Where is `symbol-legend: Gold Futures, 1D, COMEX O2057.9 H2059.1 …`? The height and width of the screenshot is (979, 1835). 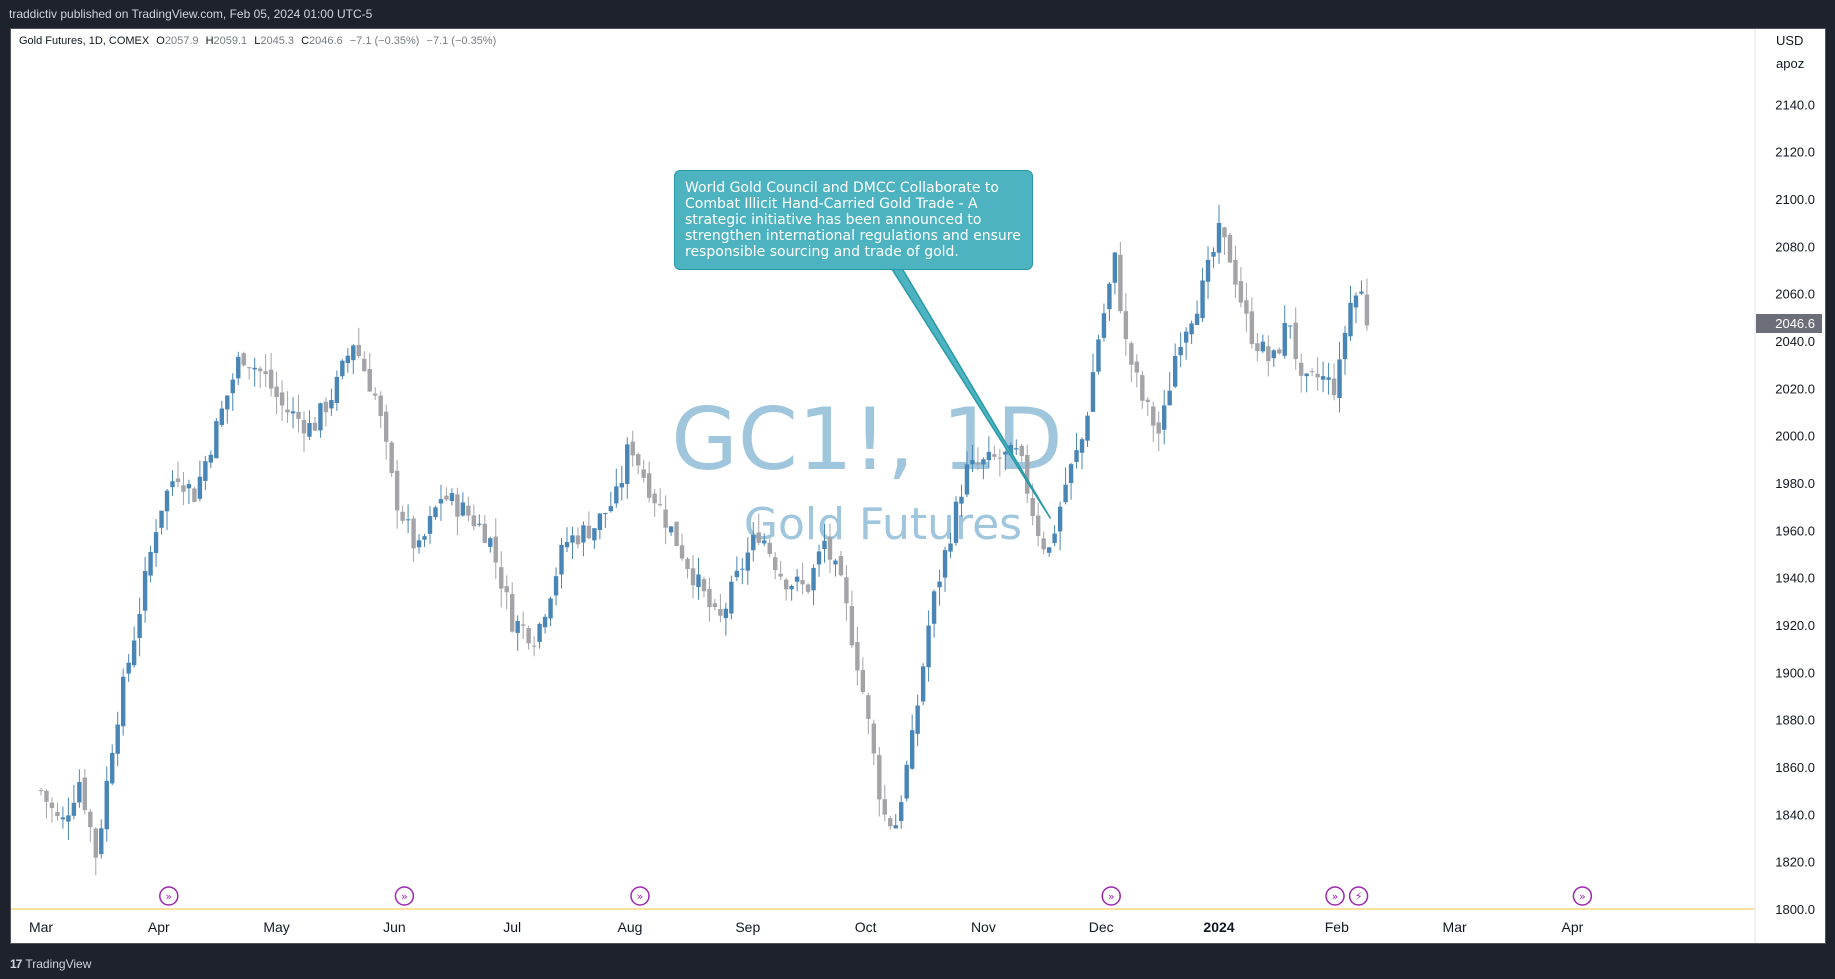 symbol-legend: Gold Futures, 1D, COMEX O2057.9 H2059.1 … is located at coordinates (259, 41).